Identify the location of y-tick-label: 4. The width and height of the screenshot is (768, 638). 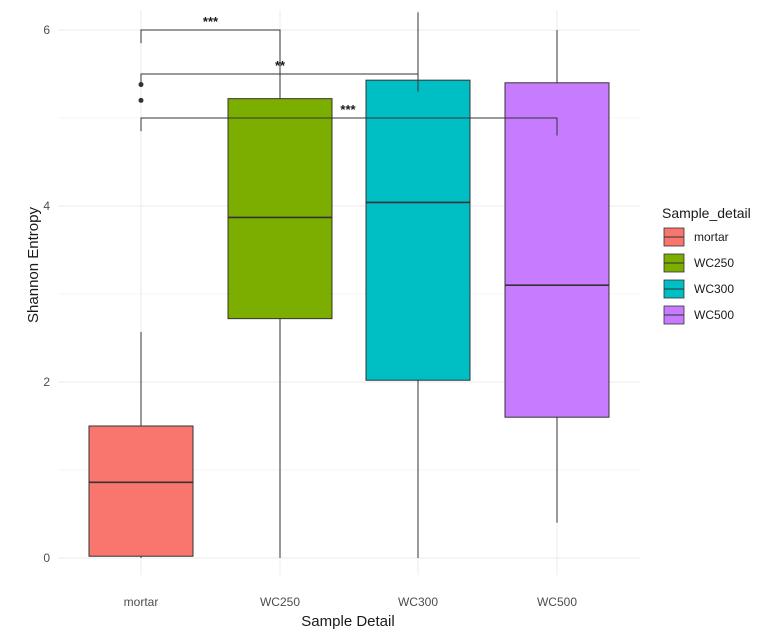
(46, 206).